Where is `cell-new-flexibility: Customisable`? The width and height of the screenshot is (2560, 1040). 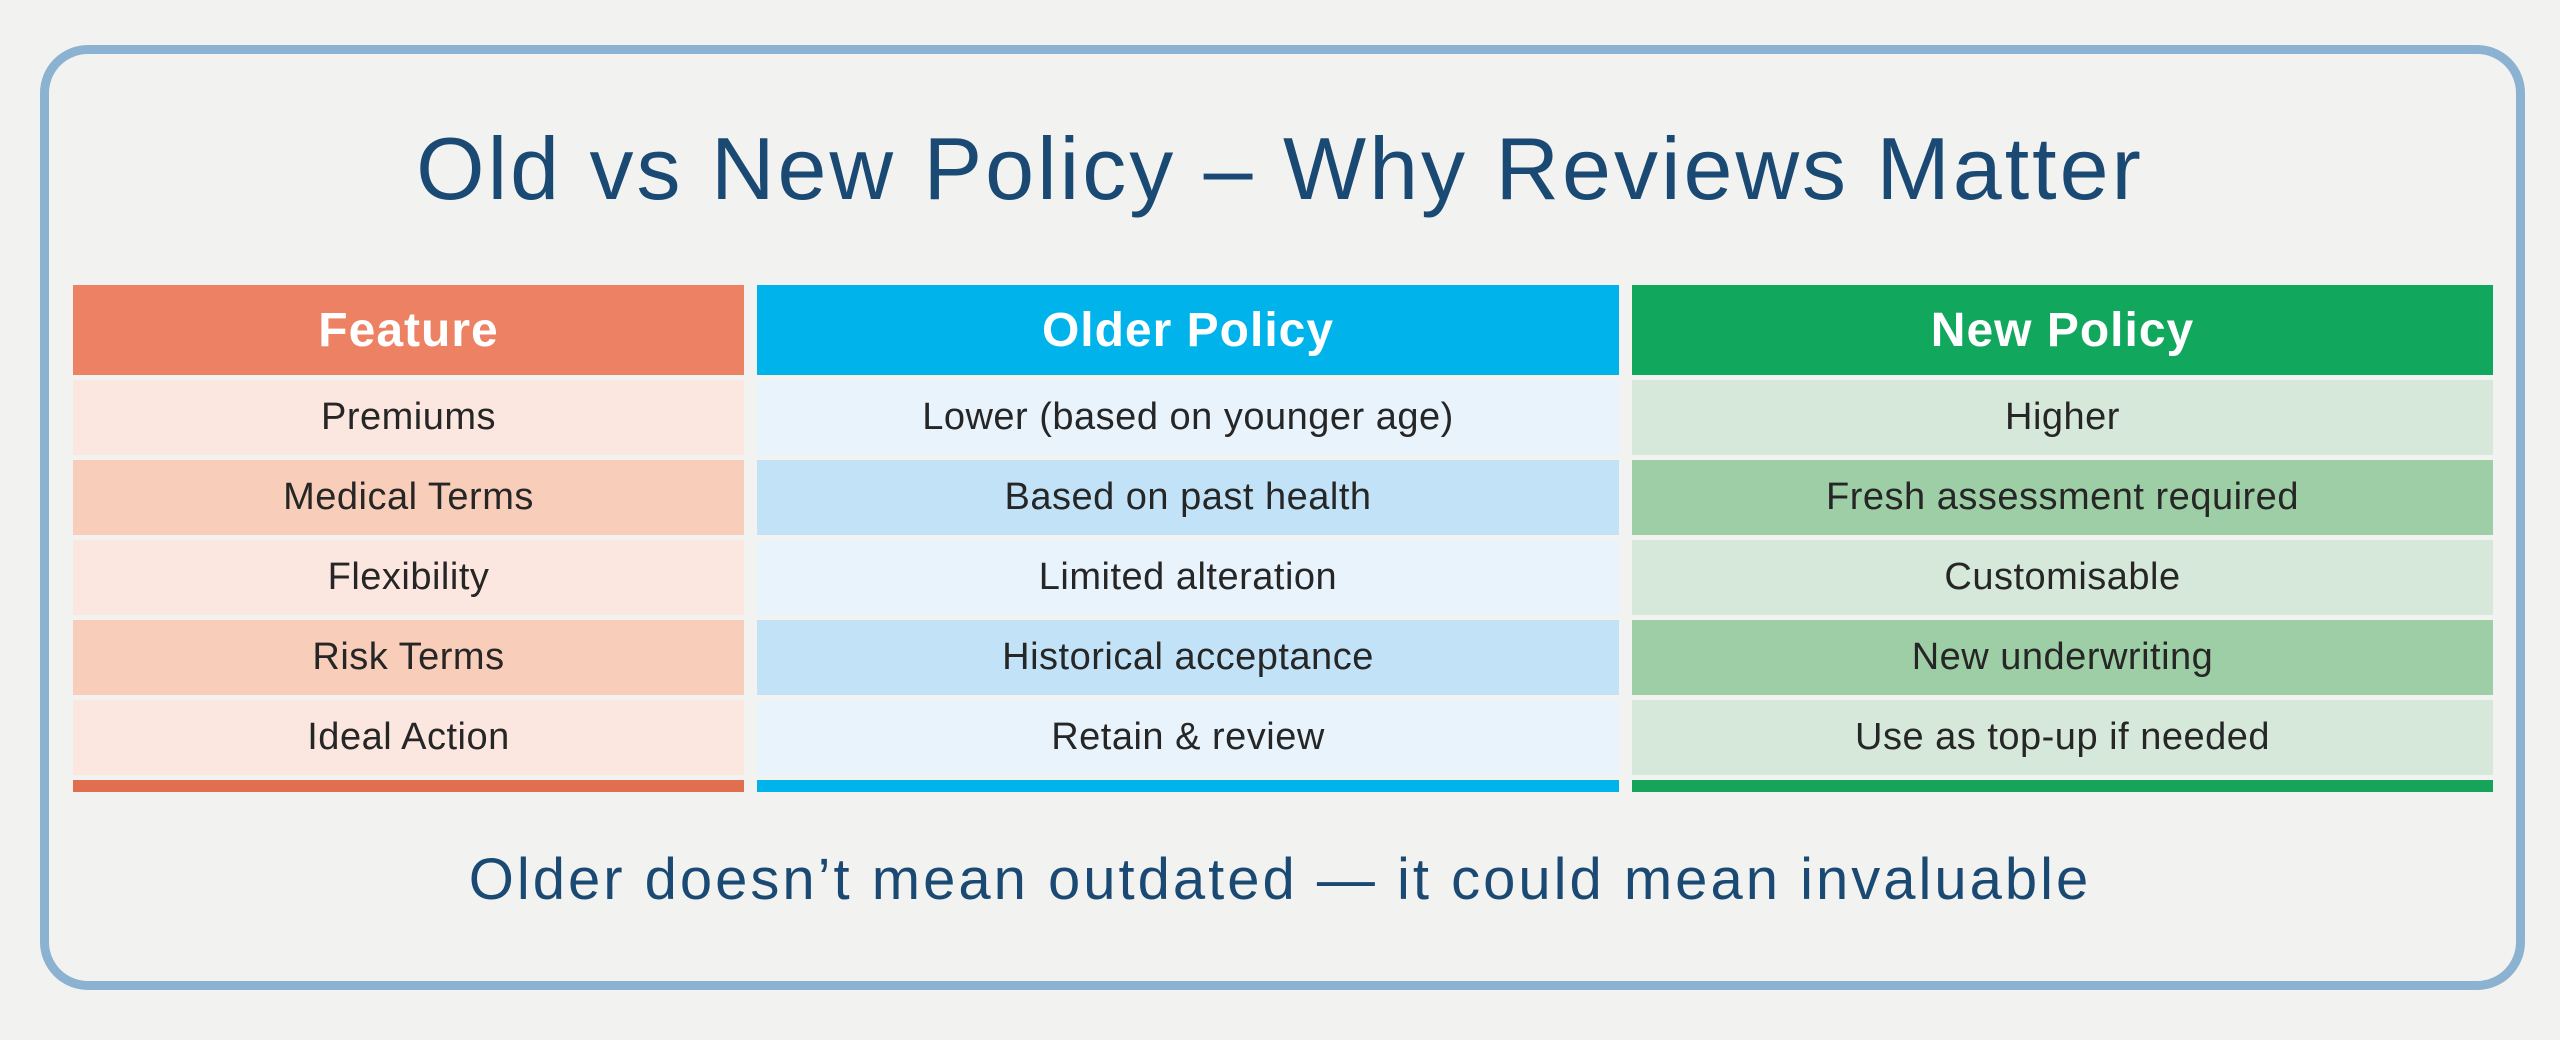 cell-new-flexibility: Customisable is located at coordinates (2062, 577).